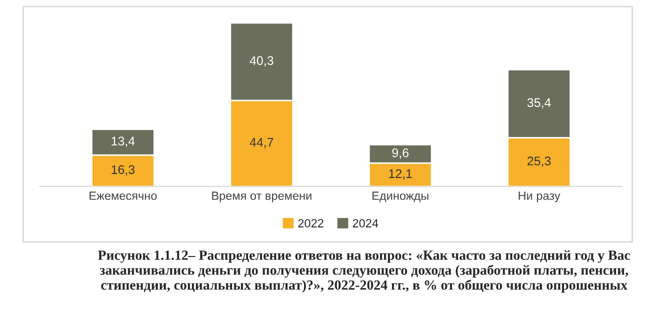 The height and width of the screenshot is (327, 662). Describe the element at coordinates (364, 271) in the screenshot. I see `text: Рисунок 1.1.12– Распределение ответов на вопрос: «Как часто за последний год у Вас заканчивались деньги до получения следующего дохода (заработной платы, пенсии, стипендии, социальных выплат)?», 2022-2024 гг., в % от общего числа опрошенных` at that location.